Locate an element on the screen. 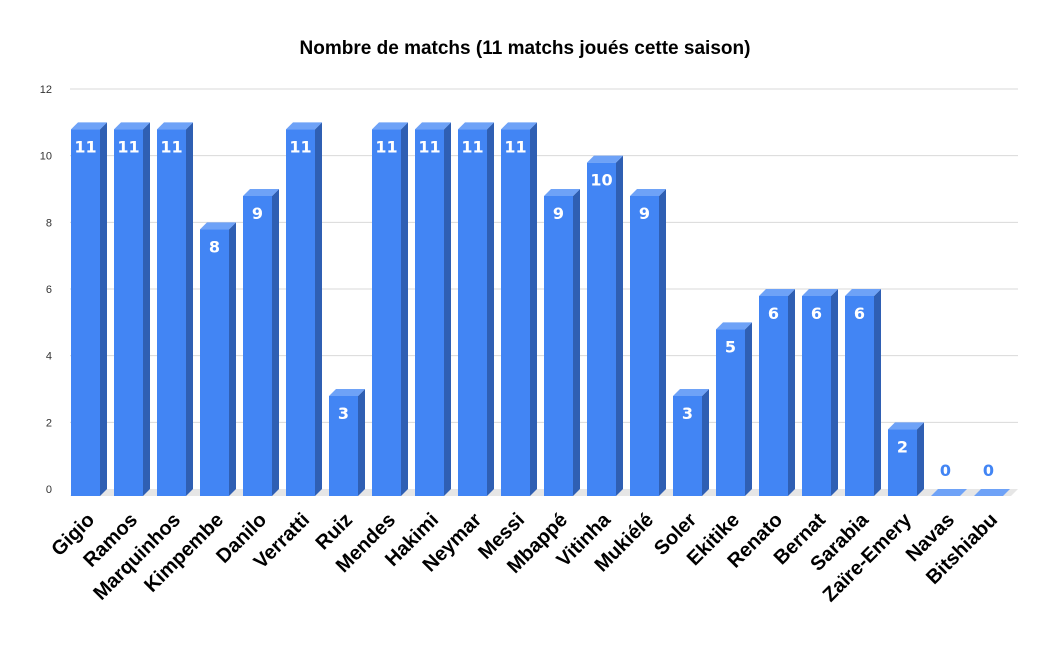  data-label: 8 is located at coordinates (214, 246).